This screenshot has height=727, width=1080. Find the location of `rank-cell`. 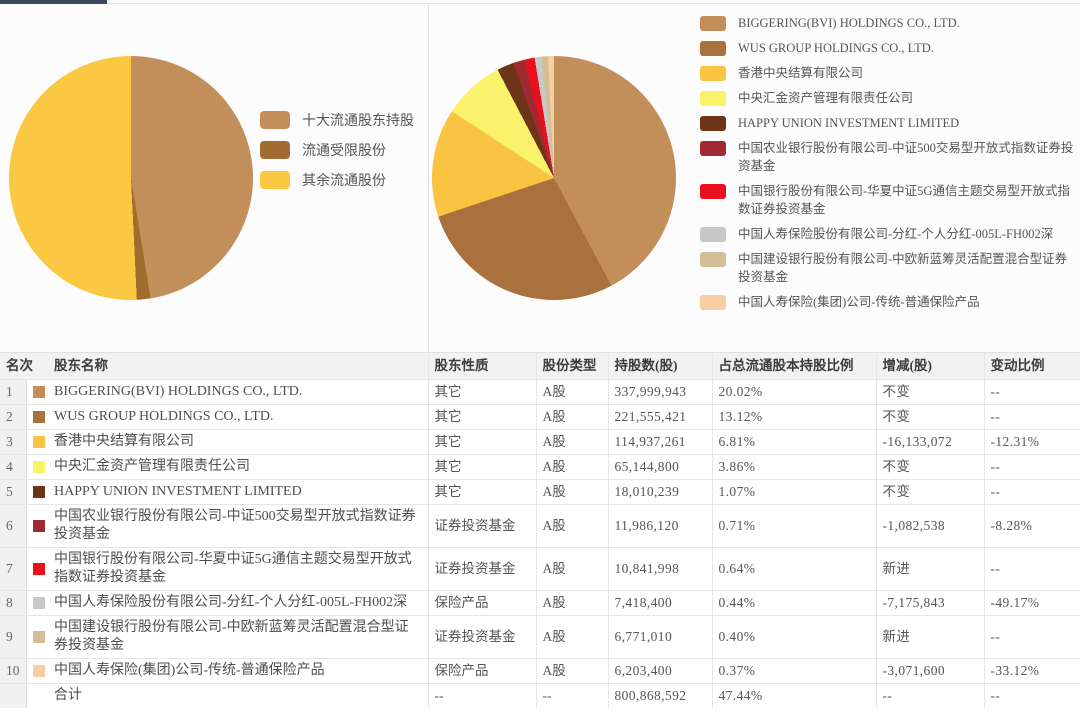

rank-cell is located at coordinates (13, 695).